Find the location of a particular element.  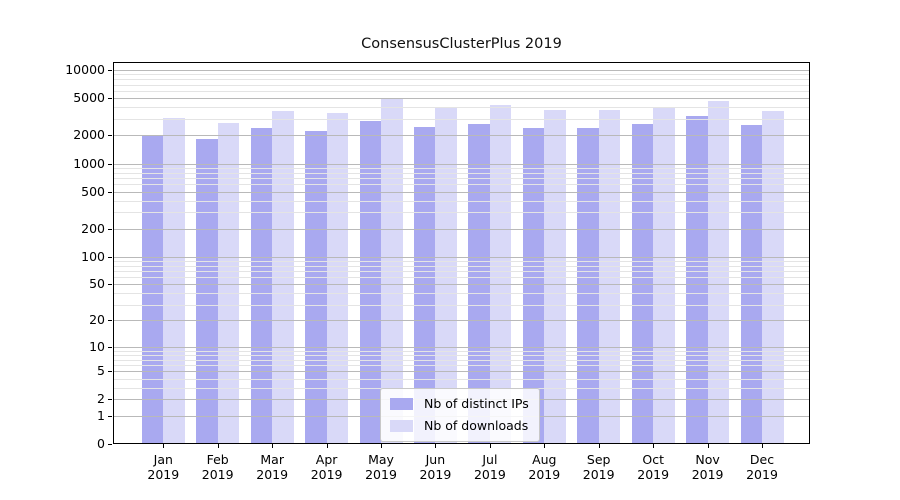

x-tick-label: Jun 2019 is located at coordinates (435, 467).